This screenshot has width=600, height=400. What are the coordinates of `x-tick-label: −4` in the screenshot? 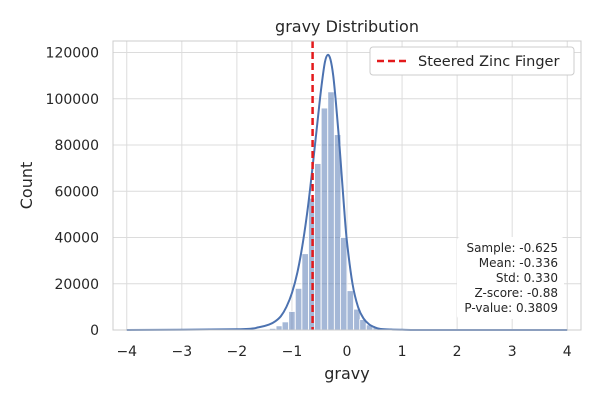 It's located at (126, 352).